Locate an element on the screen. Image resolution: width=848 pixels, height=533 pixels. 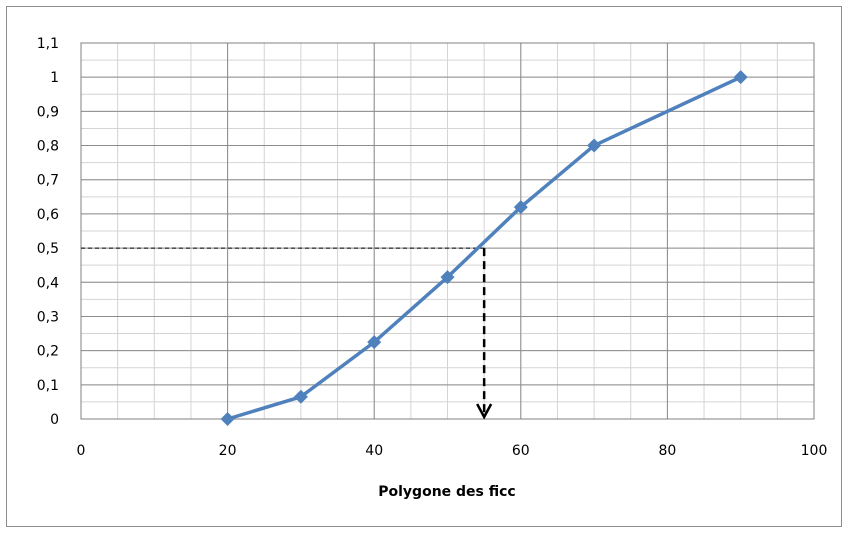
y-tick-label: 0,6 is located at coordinates (48, 215).